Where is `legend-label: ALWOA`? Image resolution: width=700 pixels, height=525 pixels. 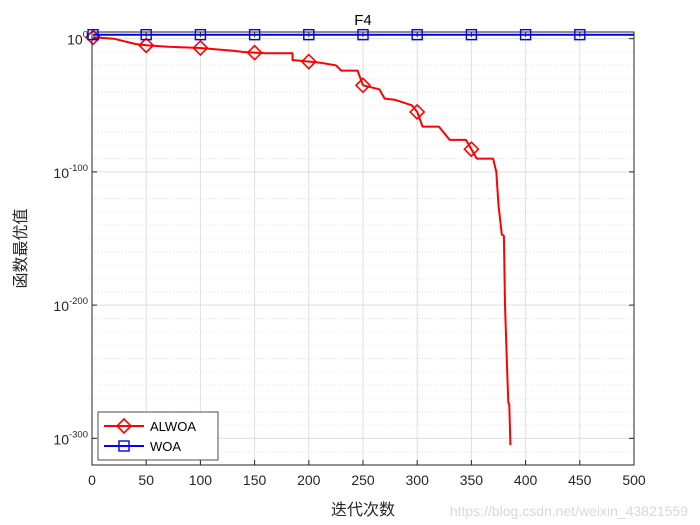 legend-label: ALWOA is located at coordinates (173, 426).